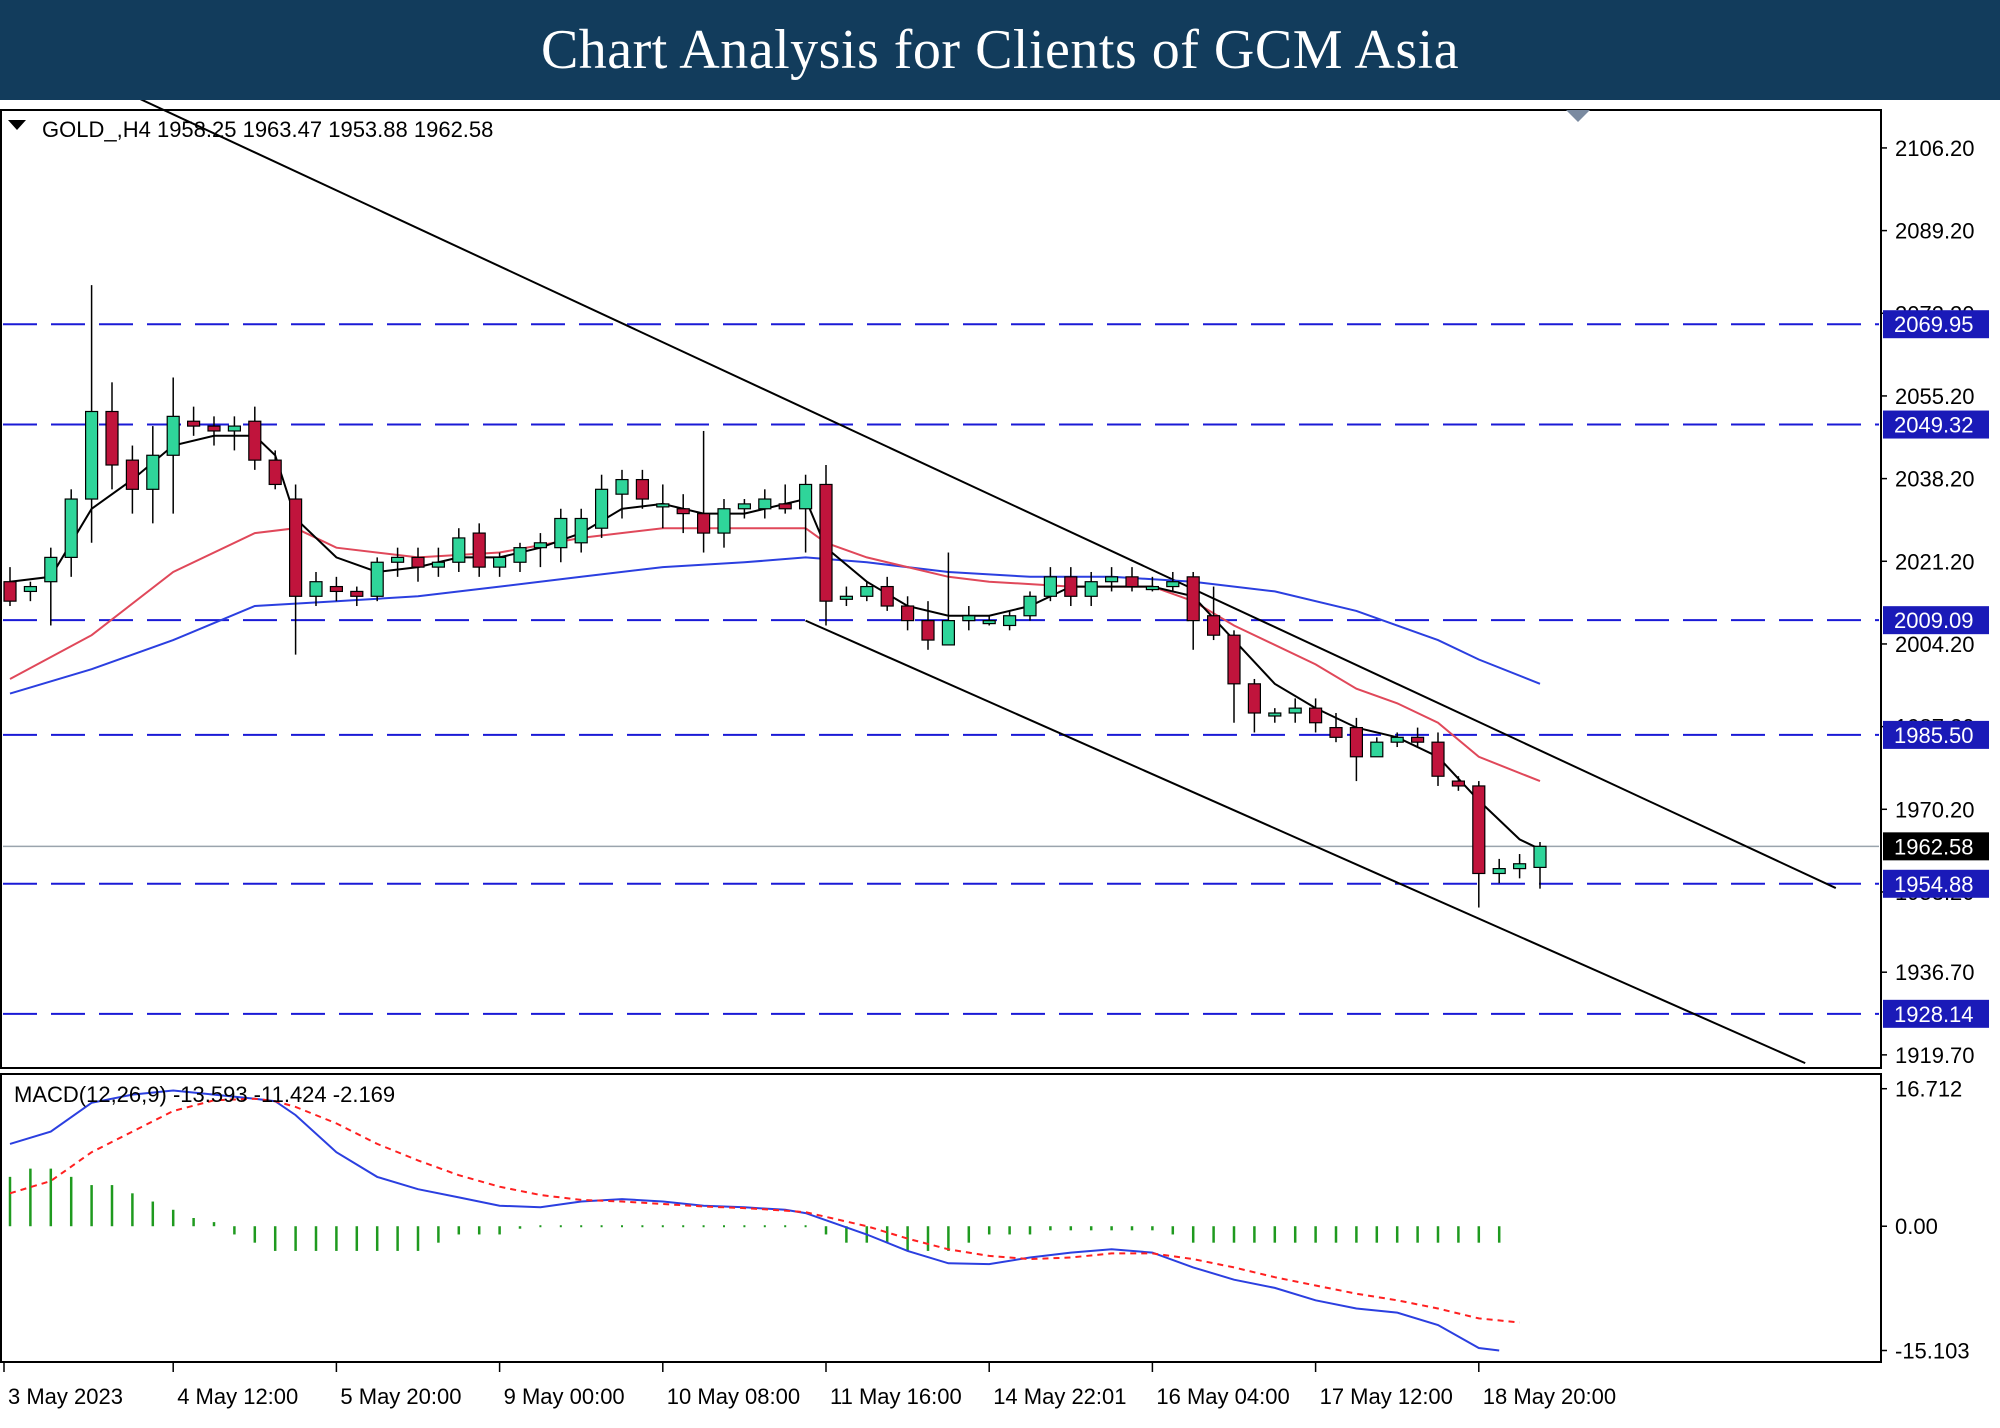 This screenshot has height=1428, width=2000. What do you see at coordinates (1936, 324) in the screenshot?
I see `level-tag-0: 2069.95` at bounding box center [1936, 324].